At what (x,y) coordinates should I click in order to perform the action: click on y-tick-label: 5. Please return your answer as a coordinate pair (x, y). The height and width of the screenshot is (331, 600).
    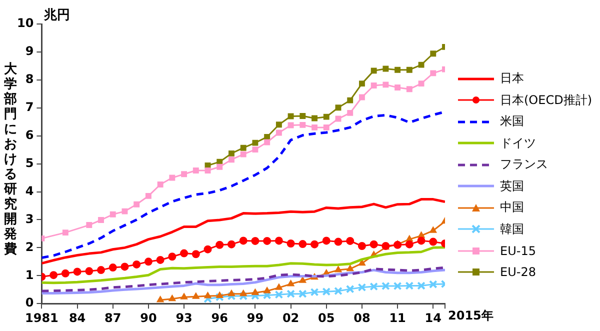
    Looking at the image, I should click on (29, 163).